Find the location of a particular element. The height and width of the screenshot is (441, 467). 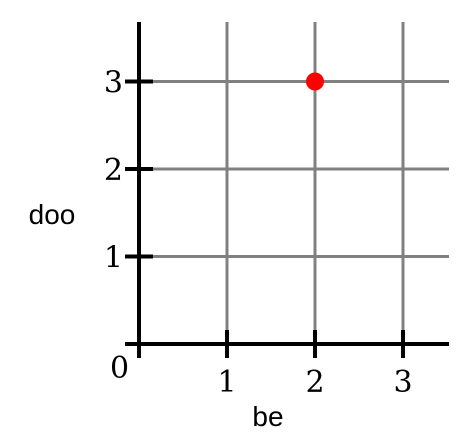

x-tick-label: 2 is located at coordinates (314, 382).